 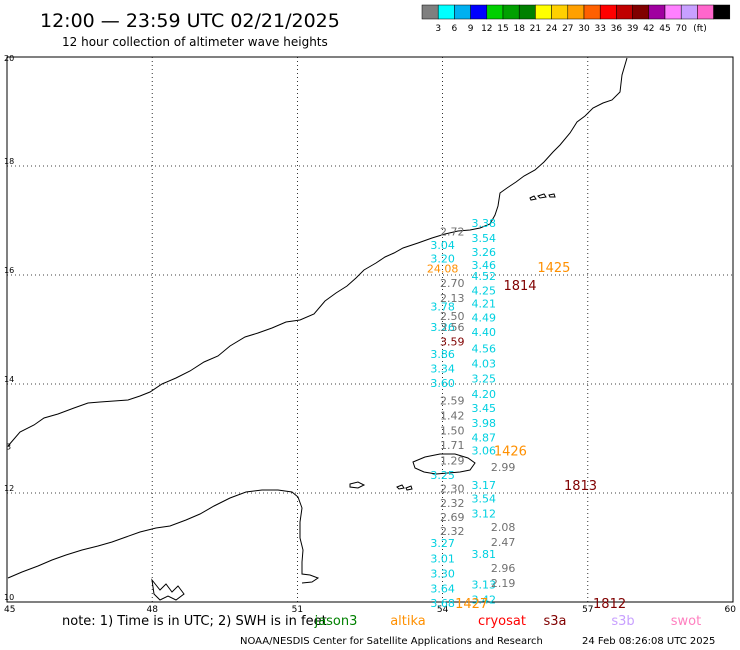 I want to click on wave-height-reading: 2.19, so click(x=503, y=583).